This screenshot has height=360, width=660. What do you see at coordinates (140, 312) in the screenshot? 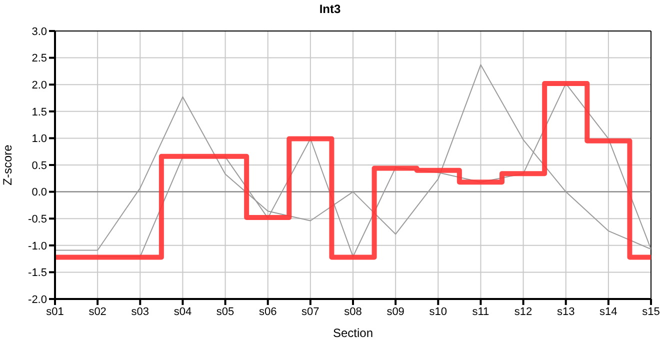
I see `x-tick-label: s03` at bounding box center [140, 312].